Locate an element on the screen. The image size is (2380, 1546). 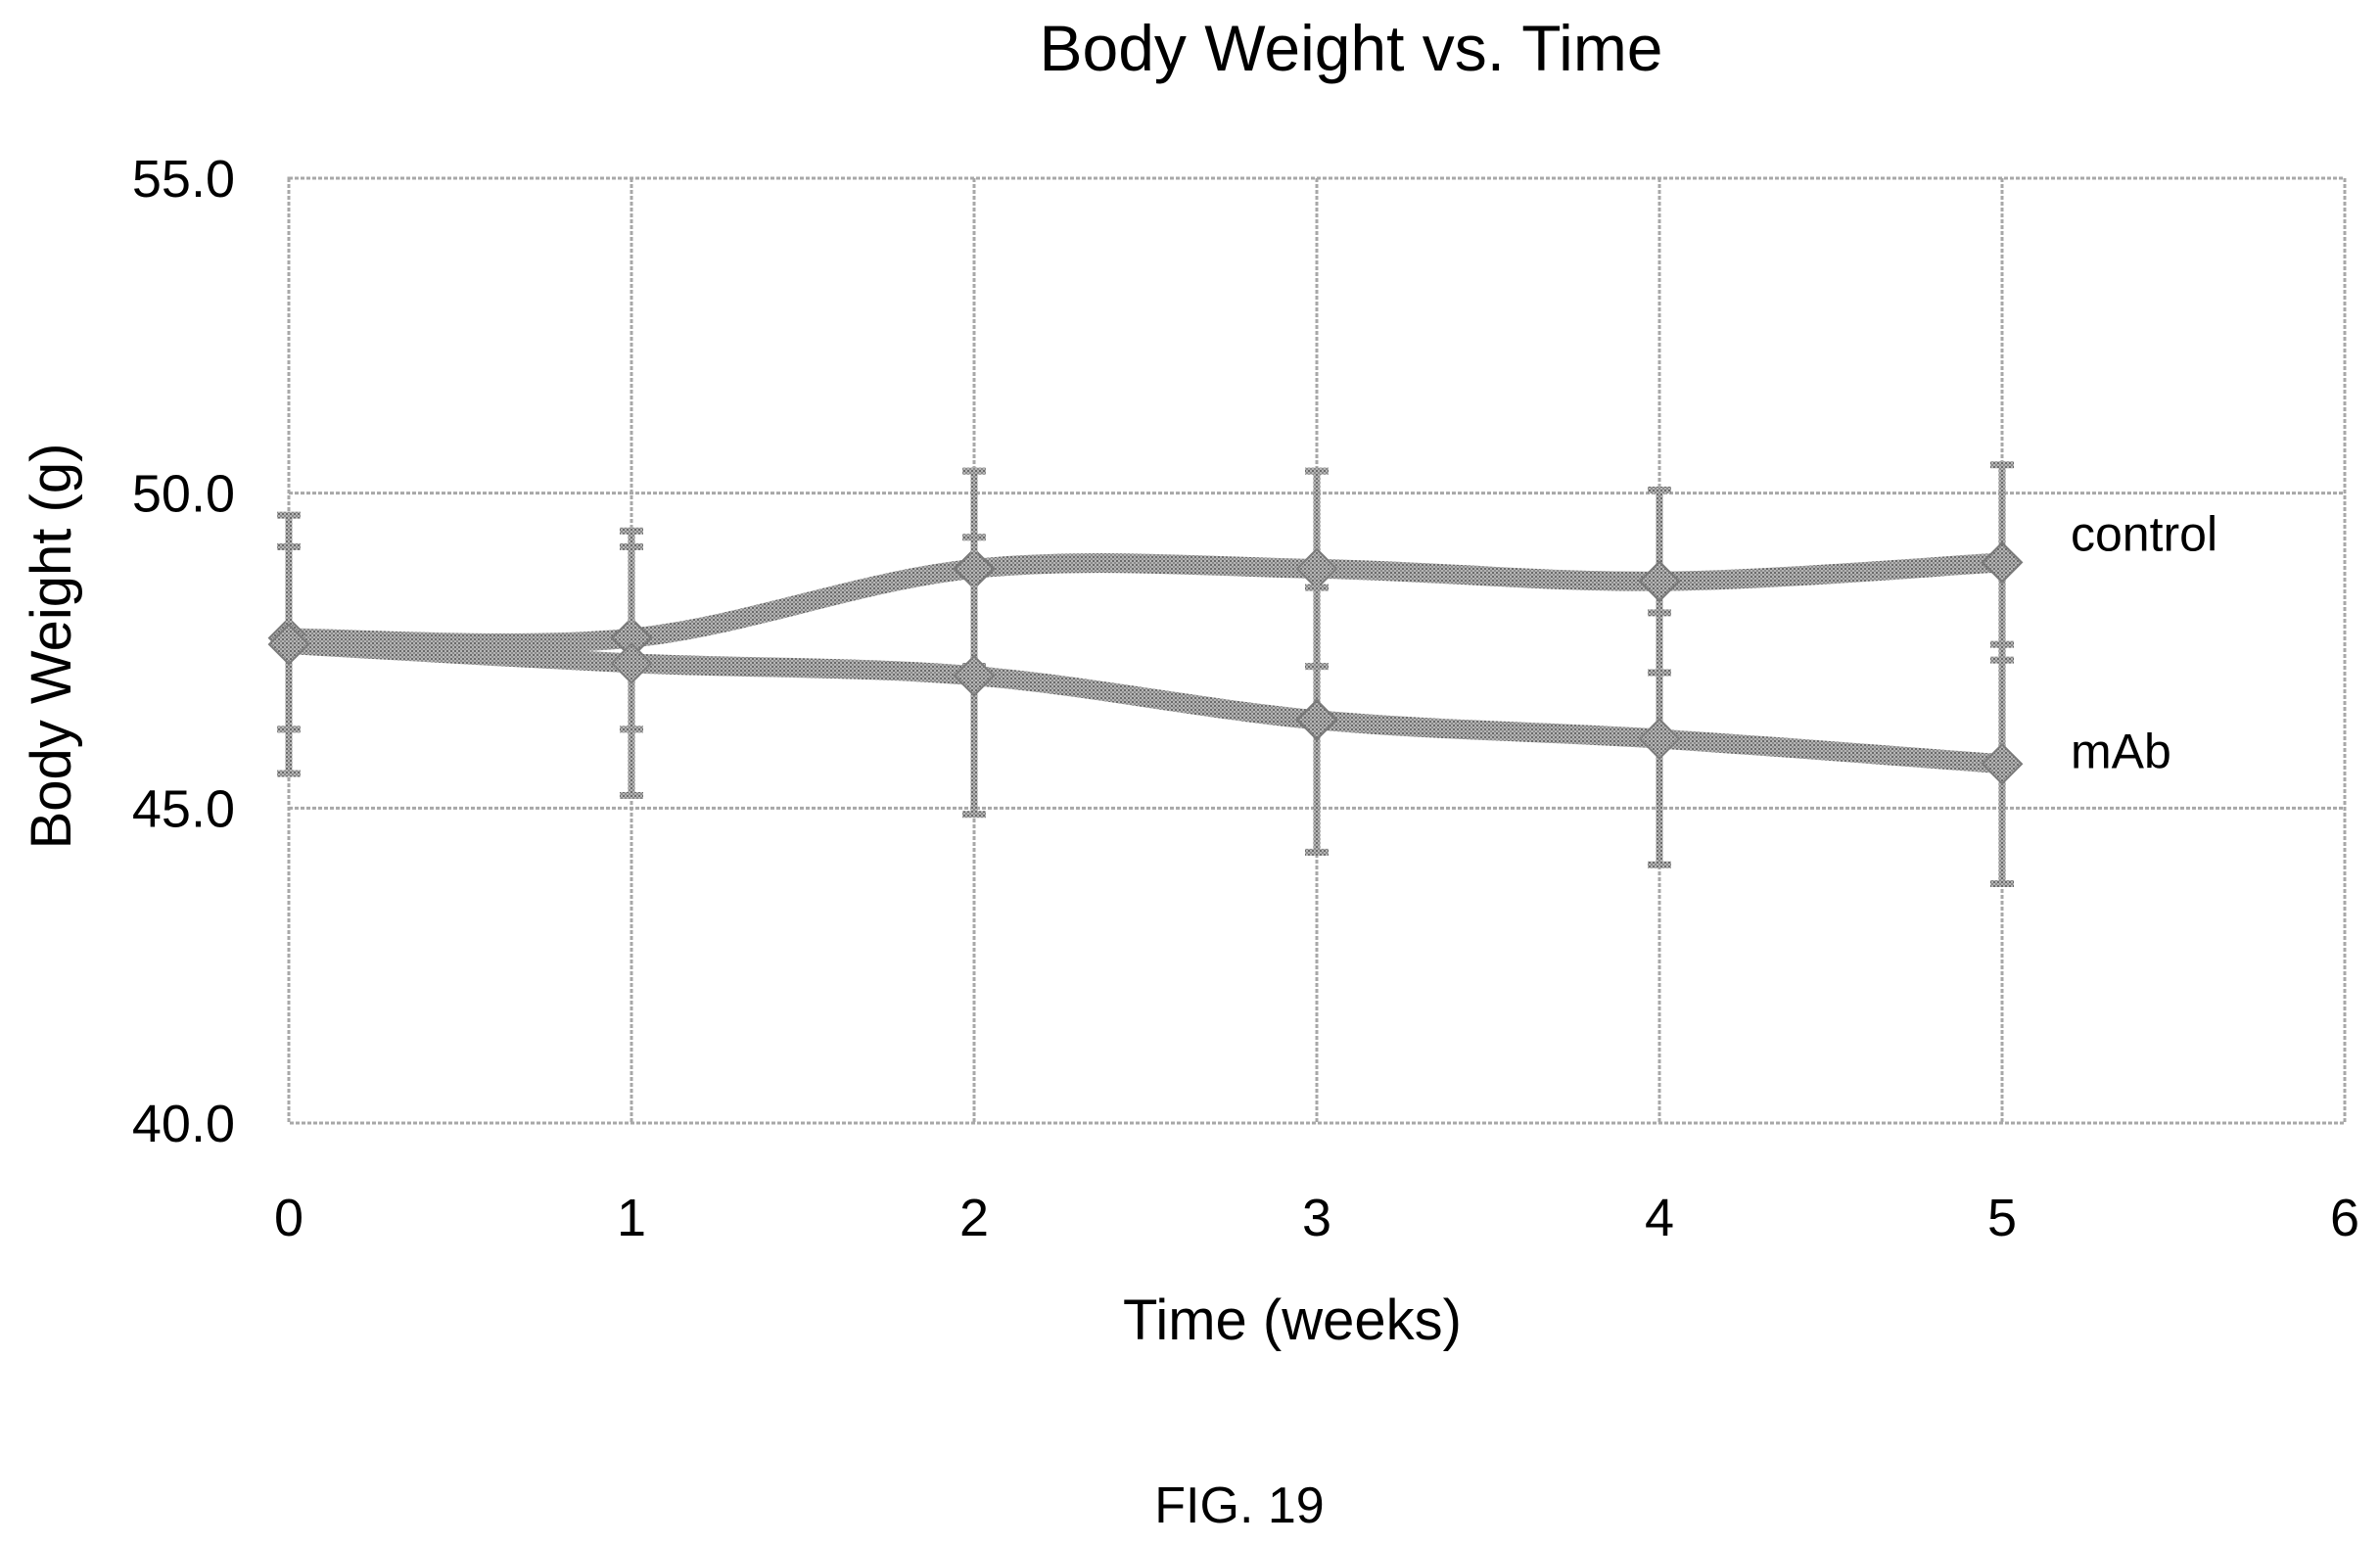
y-tick-label: 45.0 is located at coordinates (183, 809).